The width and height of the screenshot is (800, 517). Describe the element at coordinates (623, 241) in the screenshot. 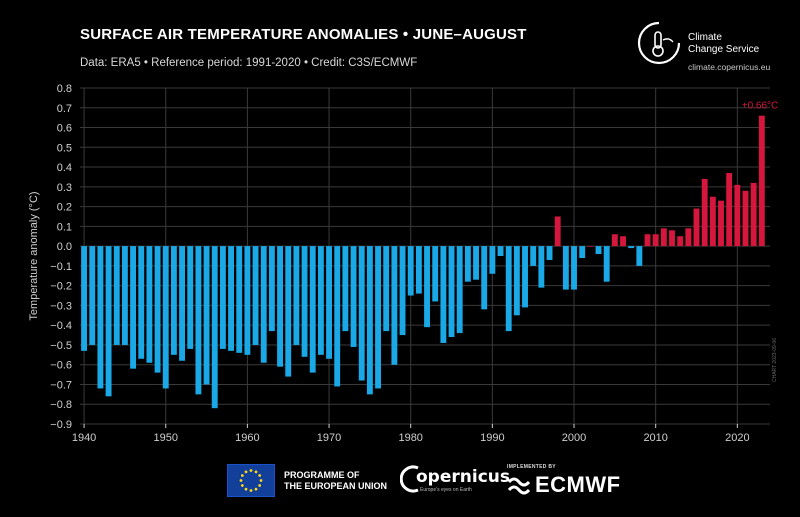

I see `bar-2006` at that location.